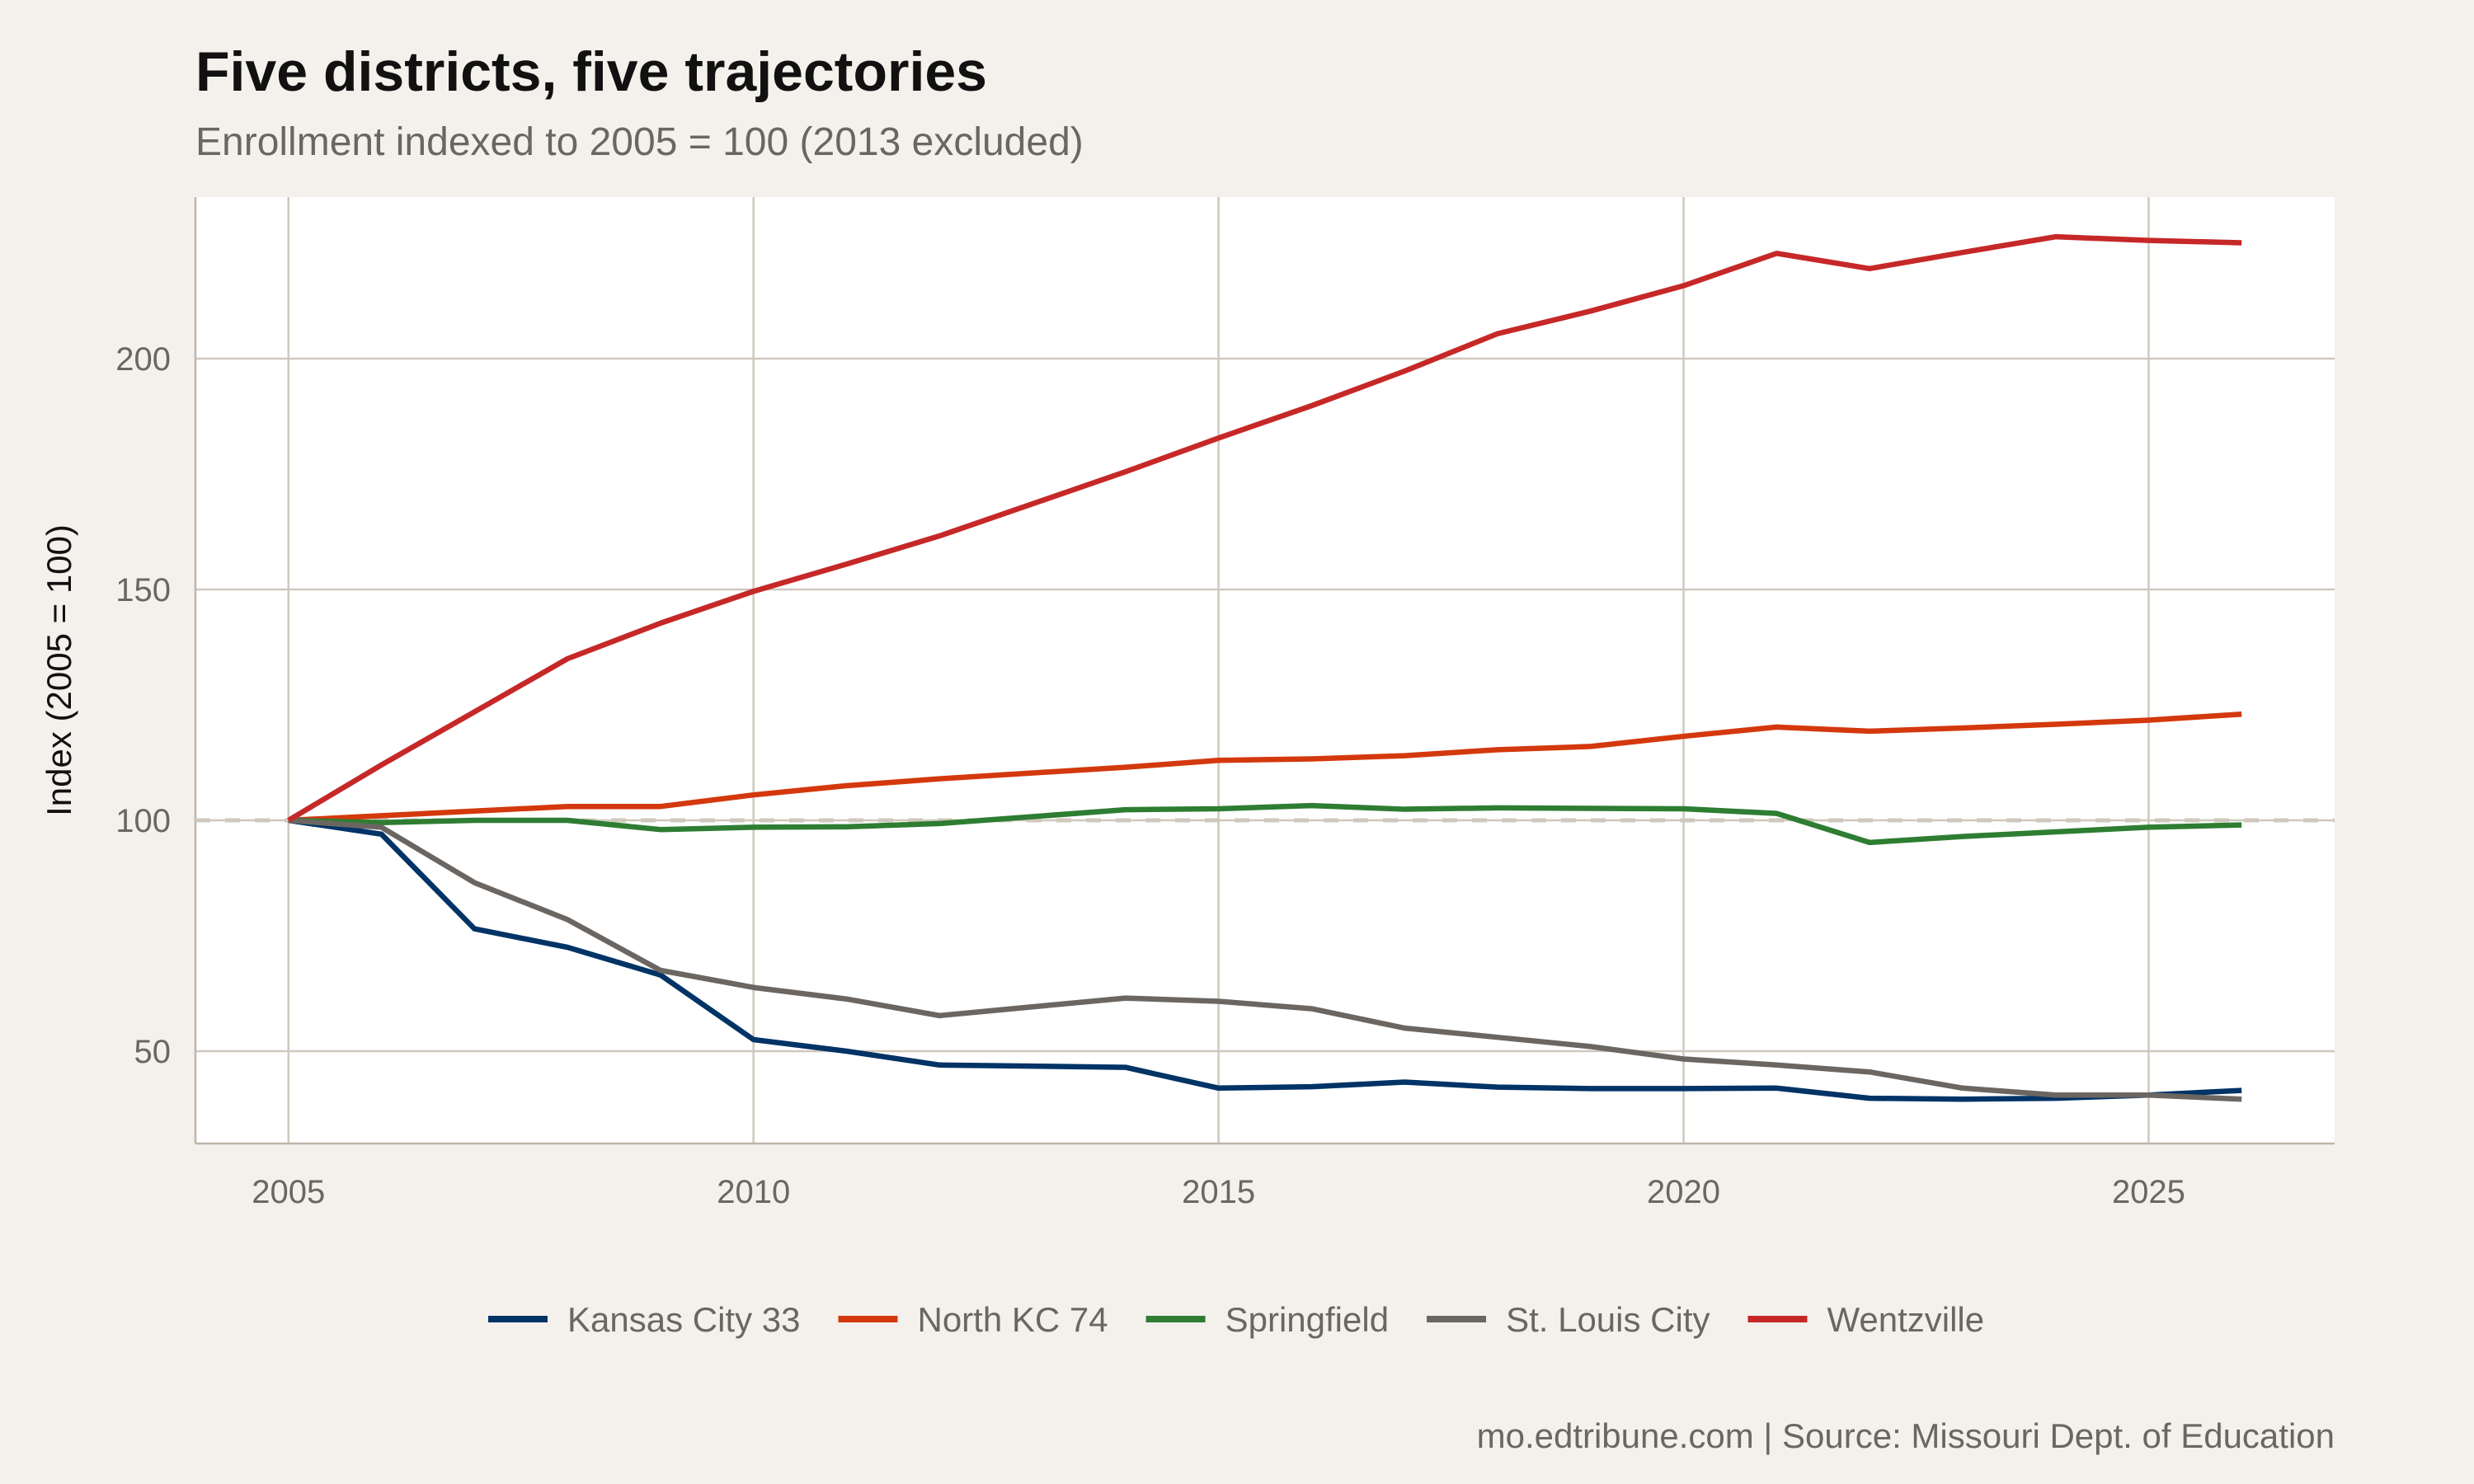 The height and width of the screenshot is (1484, 2474). What do you see at coordinates (1307, 1319) in the screenshot?
I see `legend-label: Springfield` at bounding box center [1307, 1319].